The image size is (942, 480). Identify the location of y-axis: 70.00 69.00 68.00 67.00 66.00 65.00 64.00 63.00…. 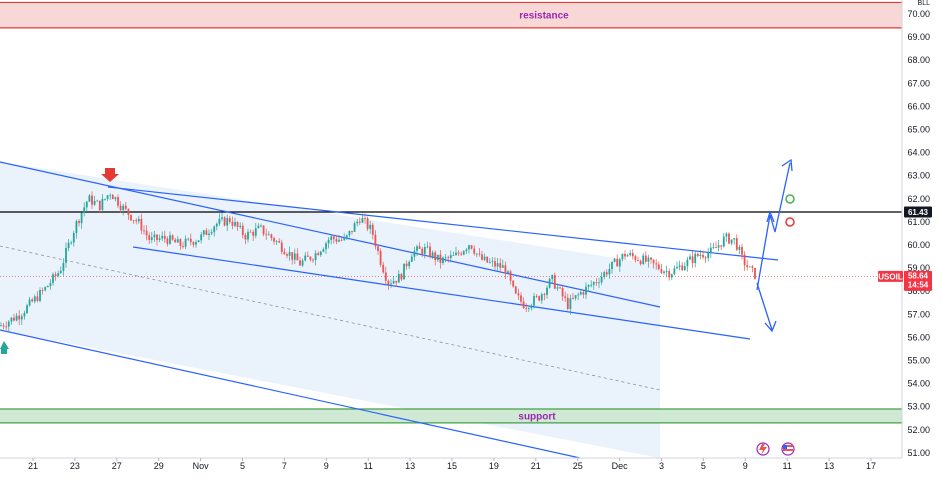
(918, 233).